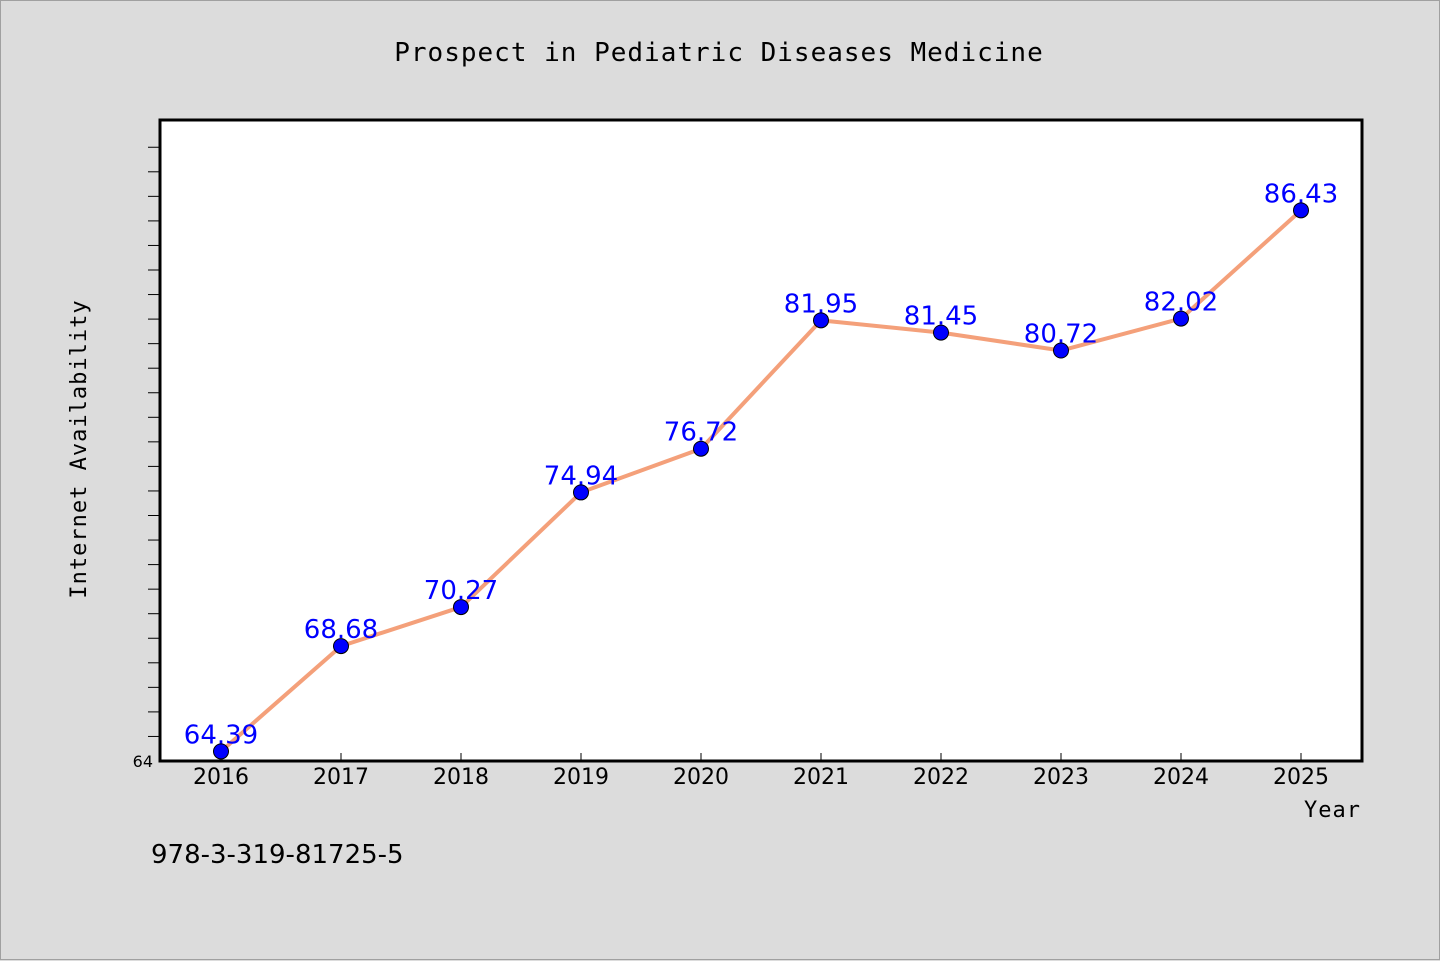 The image size is (1440, 961). I want to click on chart-title: Prospect in Pediatric Diseases Medicine, so click(718, 53).